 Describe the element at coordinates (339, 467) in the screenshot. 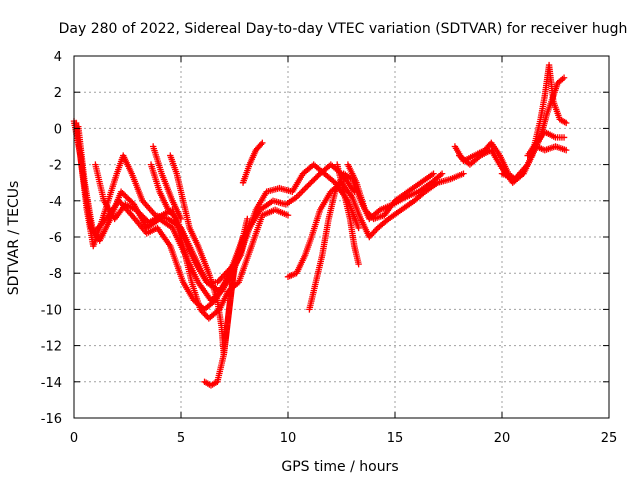

I see `x-axis-label: GPS time / hours` at that location.